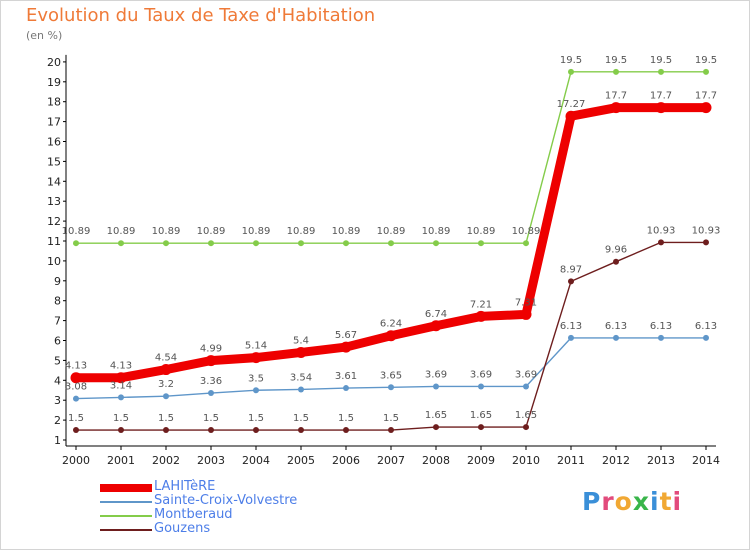 This screenshot has width=750, height=550. What do you see at coordinates (256, 460) in the screenshot?
I see `x-tick-label: 2004` at bounding box center [256, 460].